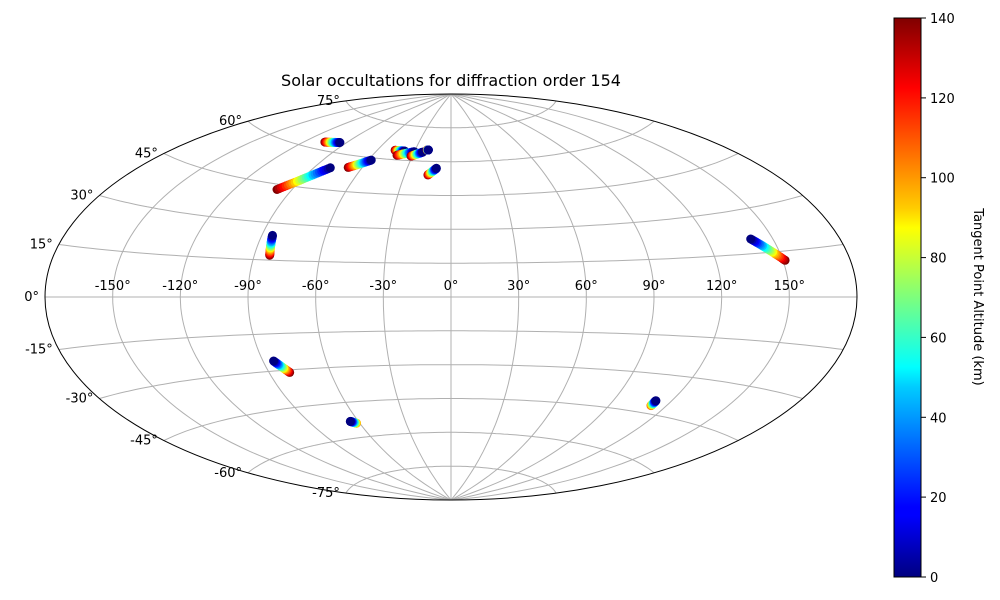  I want to click on colorbar-tick-label: 100, so click(942, 179).